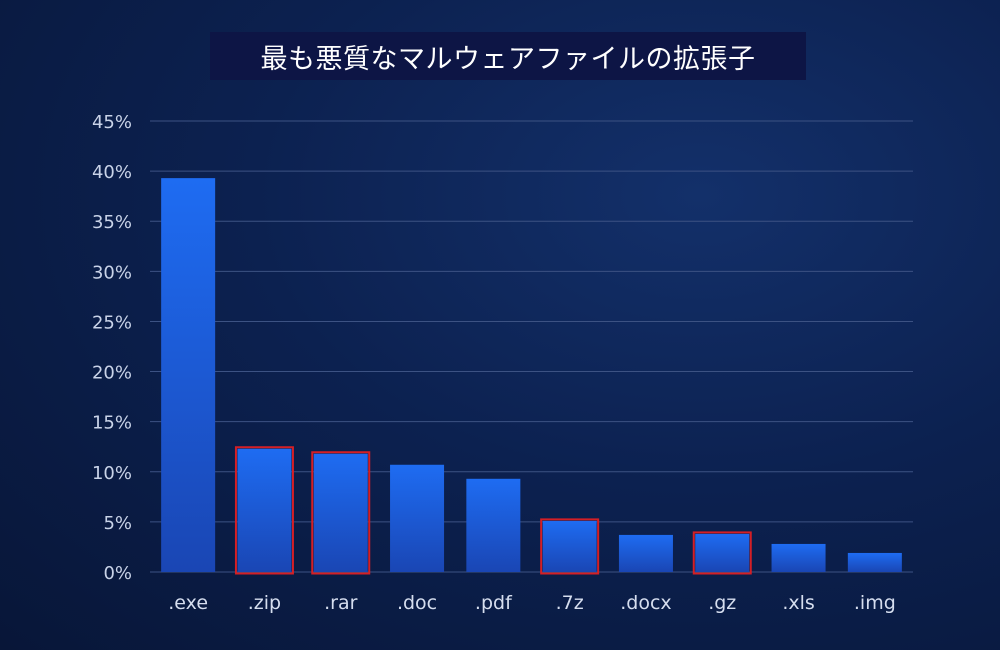  Describe the element at coordinates (493, 525) in the screenshot. I see `bar-pdf` at that location.